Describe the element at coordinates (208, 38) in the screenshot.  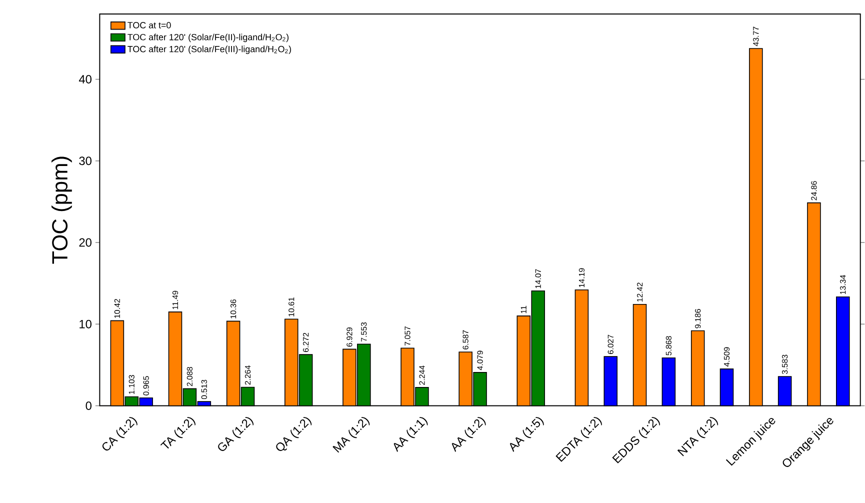
I see `legend-label: TOC after 120' (Solar/Fe(II)-ligand/H$_{2}$O$_{2}$)` at that location.